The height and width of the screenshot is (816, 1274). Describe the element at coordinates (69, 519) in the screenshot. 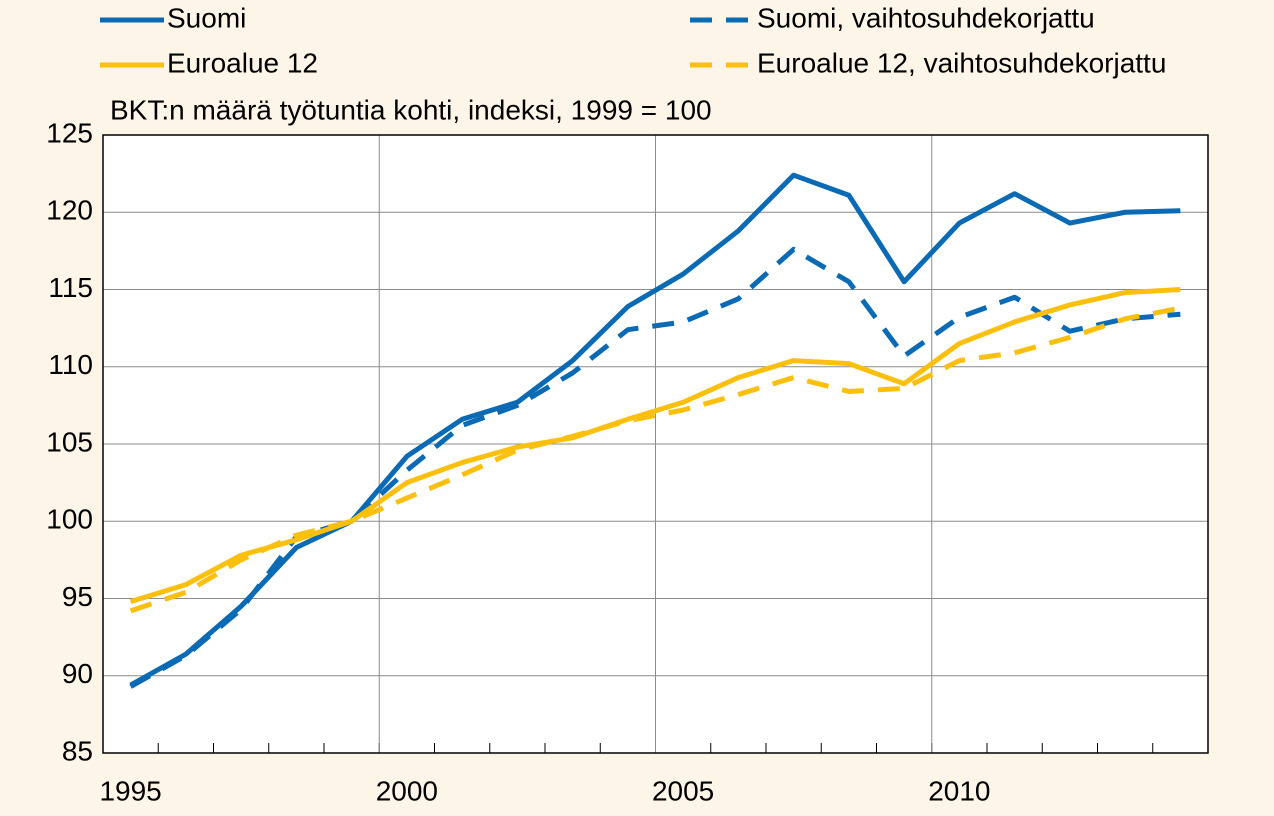

I see `y-tick-label: 100` at that location.